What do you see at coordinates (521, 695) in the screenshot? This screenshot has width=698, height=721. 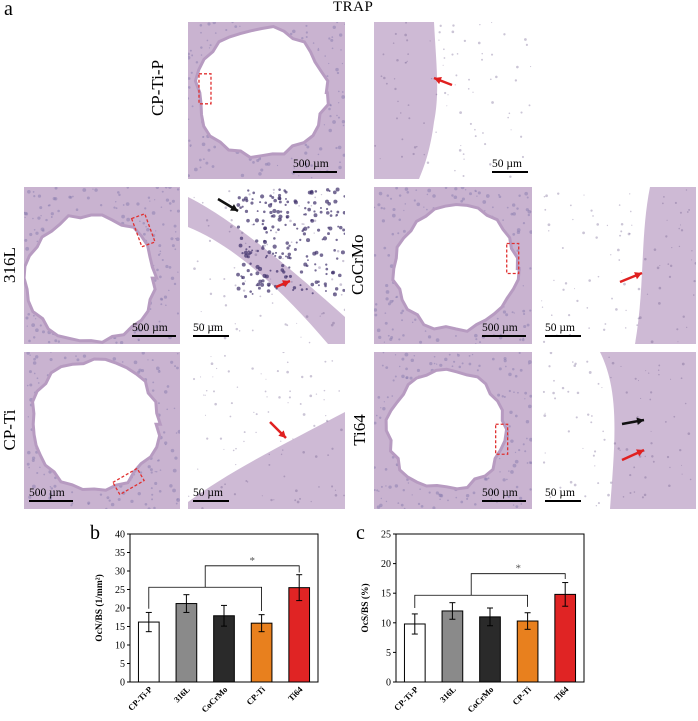 I see `chart-c-category-label-3: CP-Ti` at bounding box center [521, 695].